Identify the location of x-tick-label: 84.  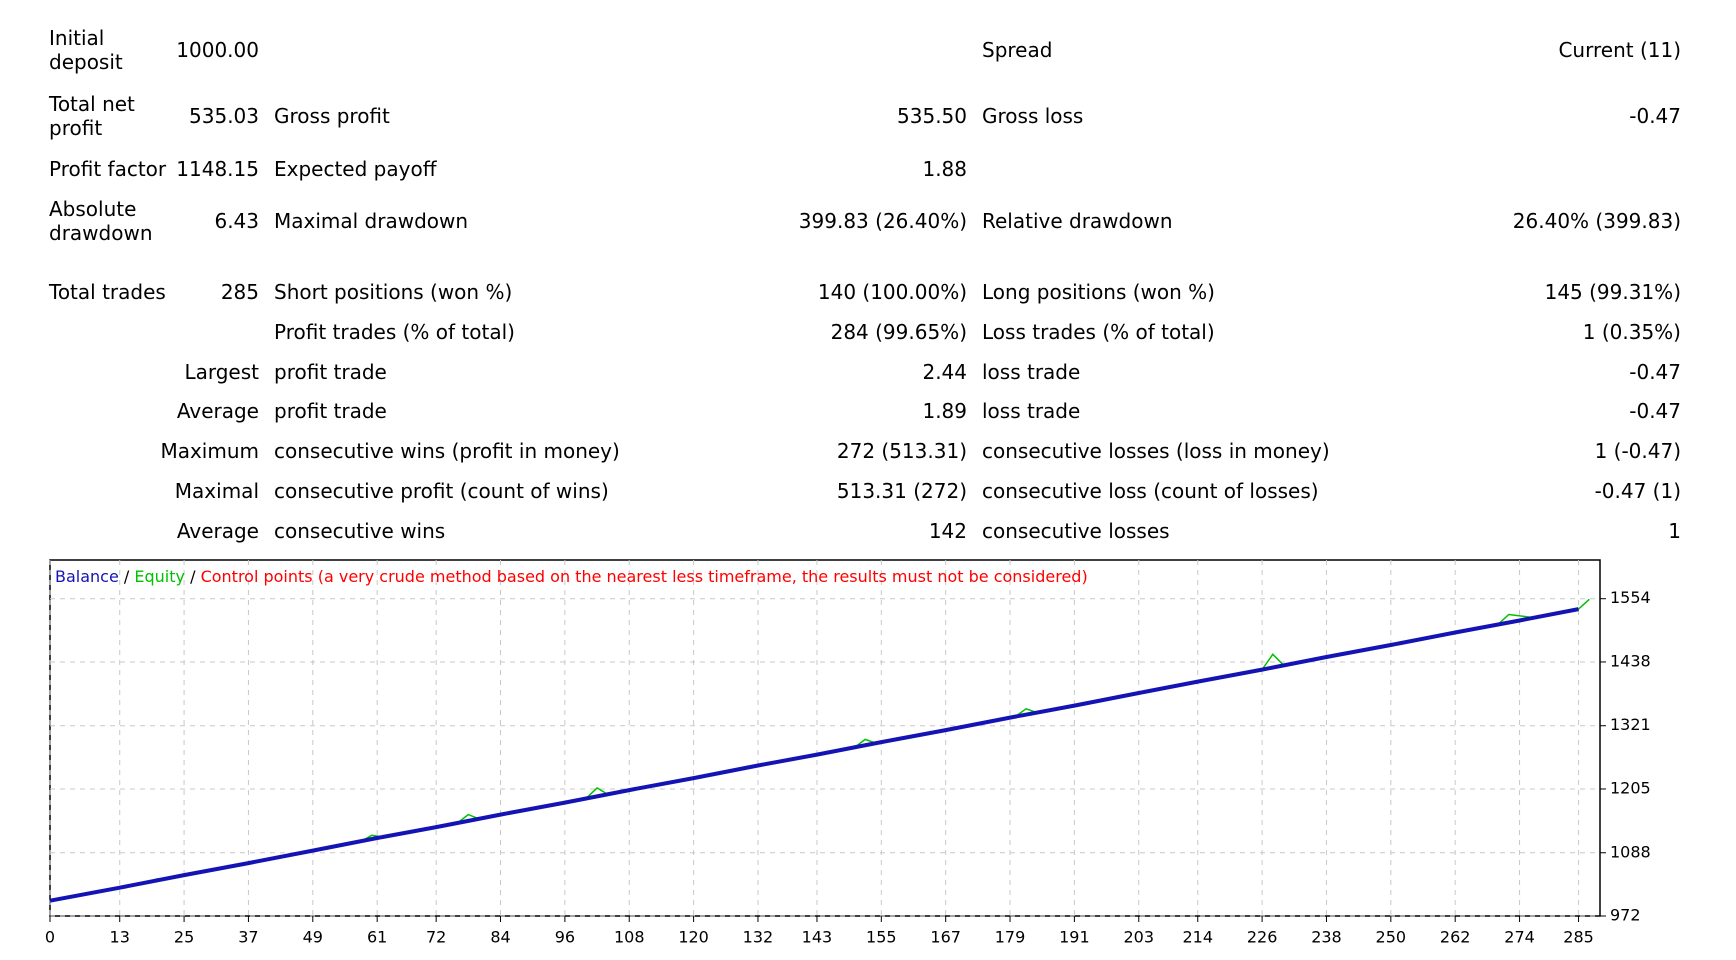
(500, 937).